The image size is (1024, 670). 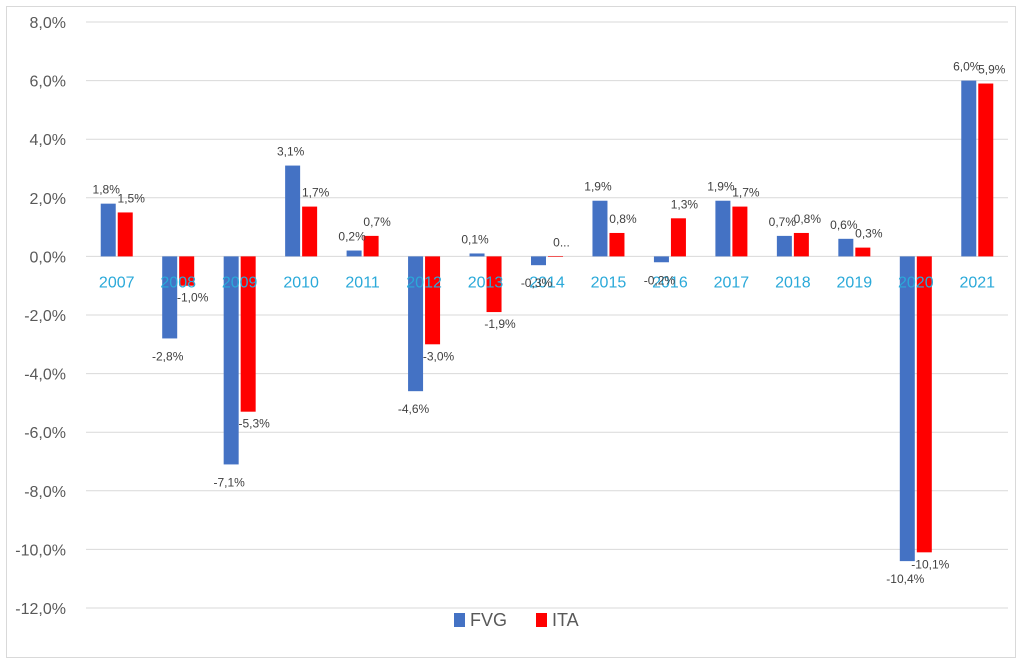 I want to click on data-label-ita-2010: 1,7%, so click(x=316, y=193).